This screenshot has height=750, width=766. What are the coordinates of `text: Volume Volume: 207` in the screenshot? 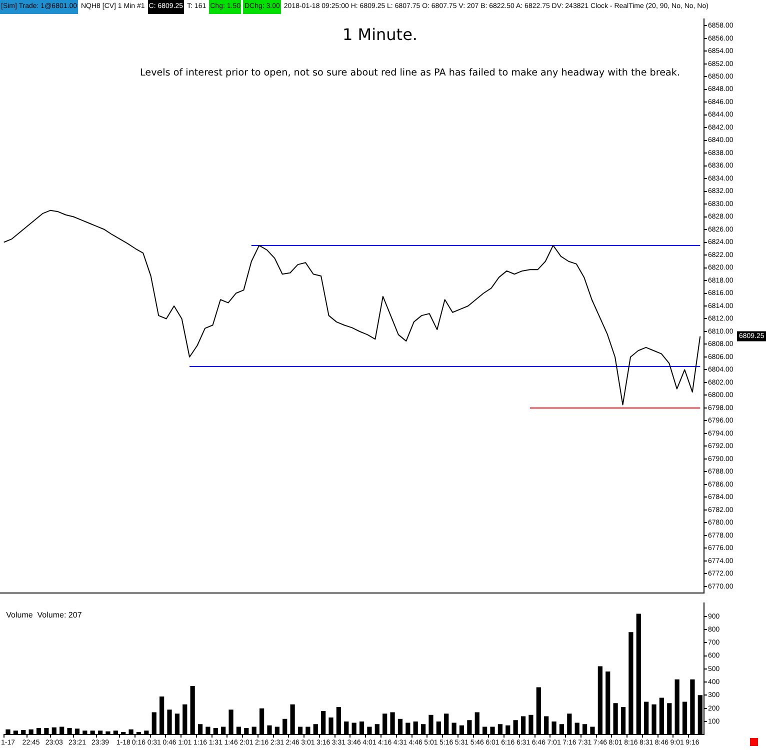 It's located at (44, 615).